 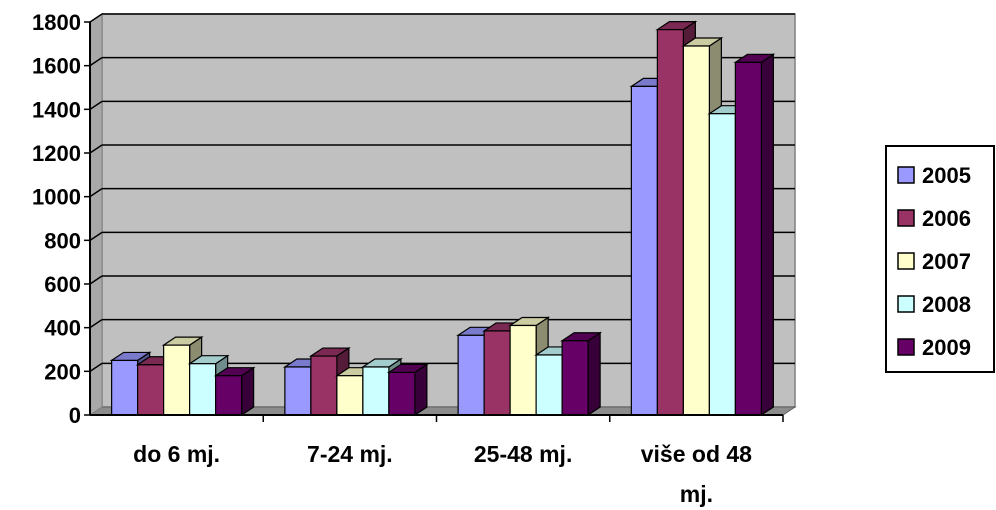 What do you see at coordinates (946, 304) in the screenshot?
I see `legend-label: 2008` at bounding box center [946, 304].